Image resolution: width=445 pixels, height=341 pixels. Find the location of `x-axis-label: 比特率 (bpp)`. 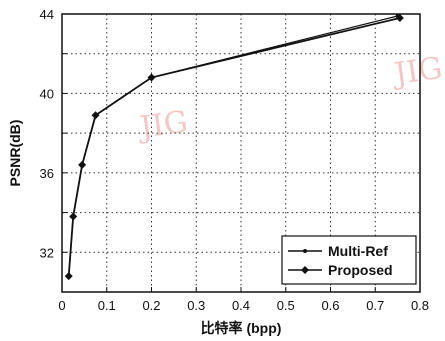

x-axis-label: 比特率 (bpp) is located at coordinates (241, 328).